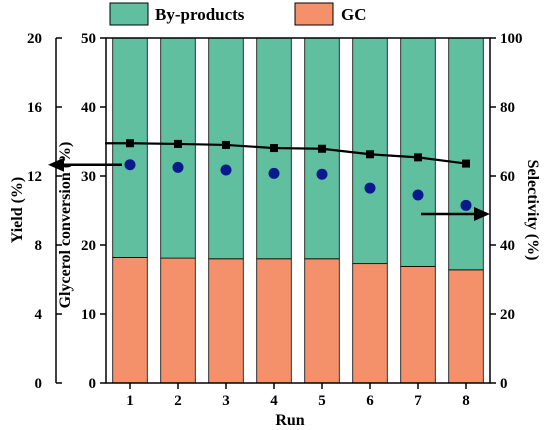 The image size is (550, 430). I want to click on selectivity-axis-title: Selectivity (%), so click(532, 210).